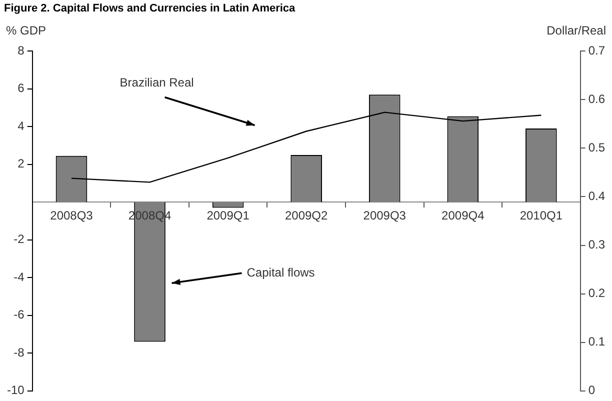  I want to click on x-tick-label: 2009Q2, so click(306, 215).